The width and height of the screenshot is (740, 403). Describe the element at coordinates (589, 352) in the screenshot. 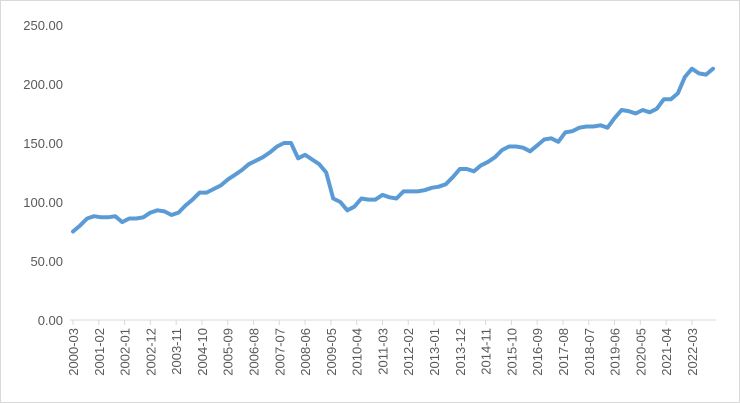

I see `x-tick-label: 2018-07` at that location.